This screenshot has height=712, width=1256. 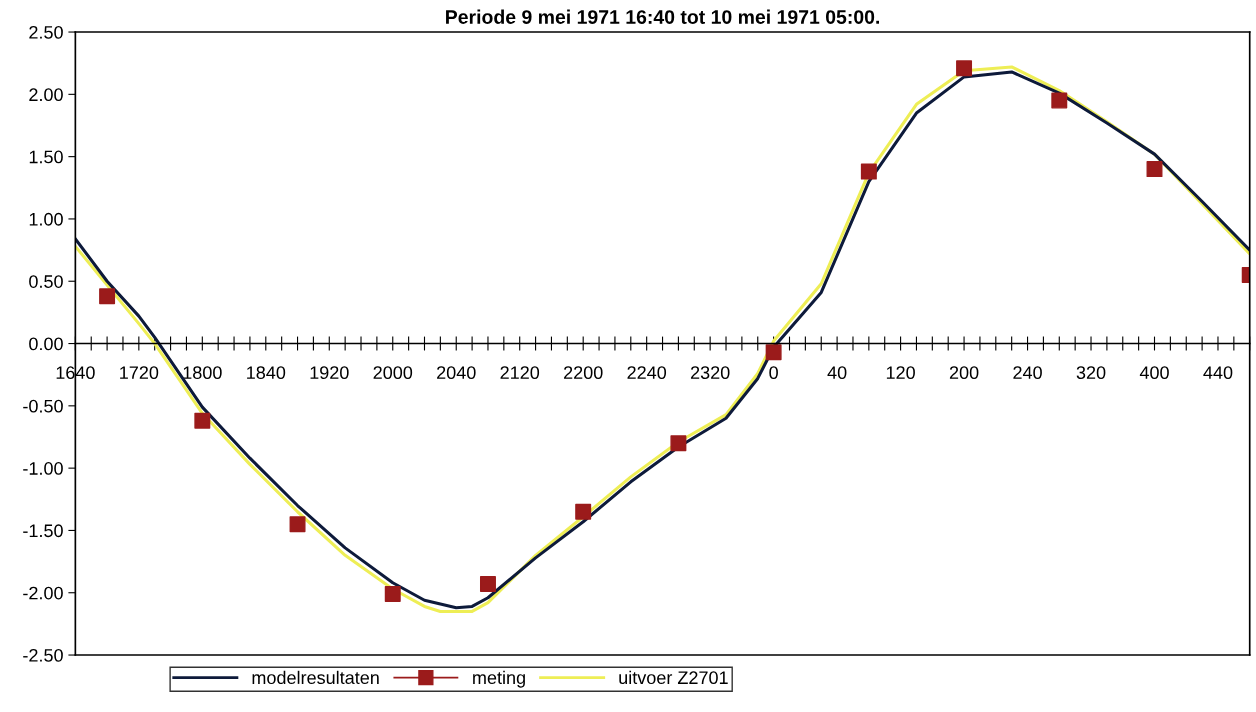 What do you see at coordinates (773, 373) in the screenshot?
I see `x-tick-label: 0` at bounding box center [773, 373].